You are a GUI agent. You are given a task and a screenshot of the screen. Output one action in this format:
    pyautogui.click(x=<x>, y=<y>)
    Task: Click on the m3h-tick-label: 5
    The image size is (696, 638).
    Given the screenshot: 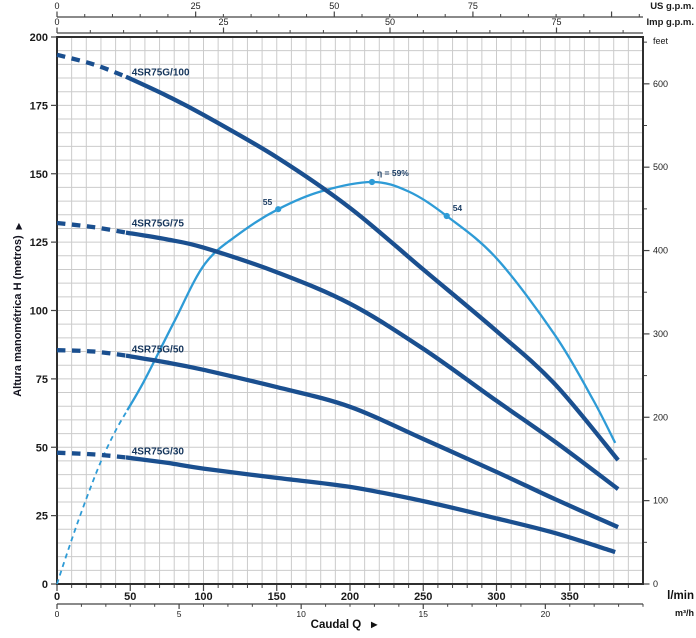 What is the action you would take?
    pyautogui.click(x=179, y=614)
    